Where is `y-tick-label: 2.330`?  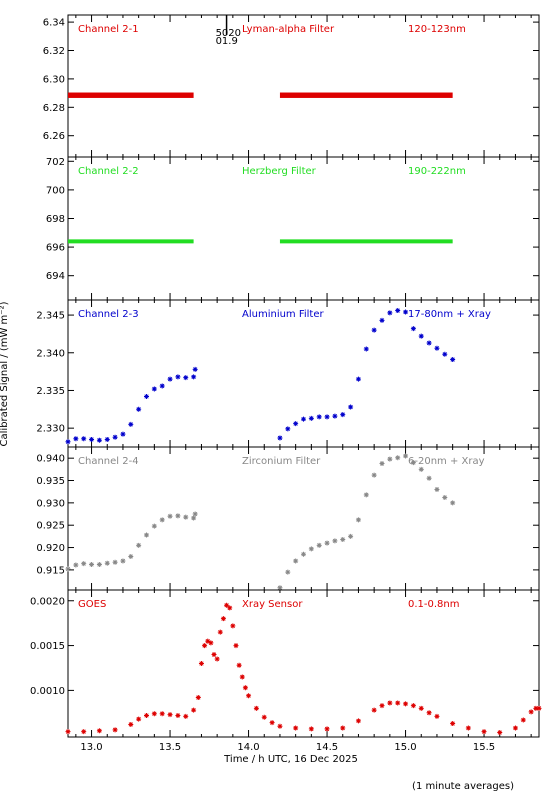 y-tick-label: 2.330 is located at coordinates (50, 429).